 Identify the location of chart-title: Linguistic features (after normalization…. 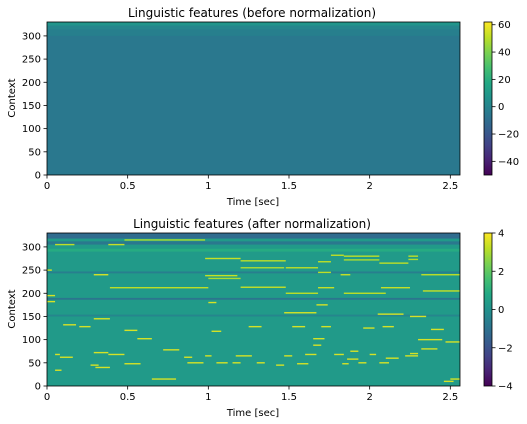
(252, 224).